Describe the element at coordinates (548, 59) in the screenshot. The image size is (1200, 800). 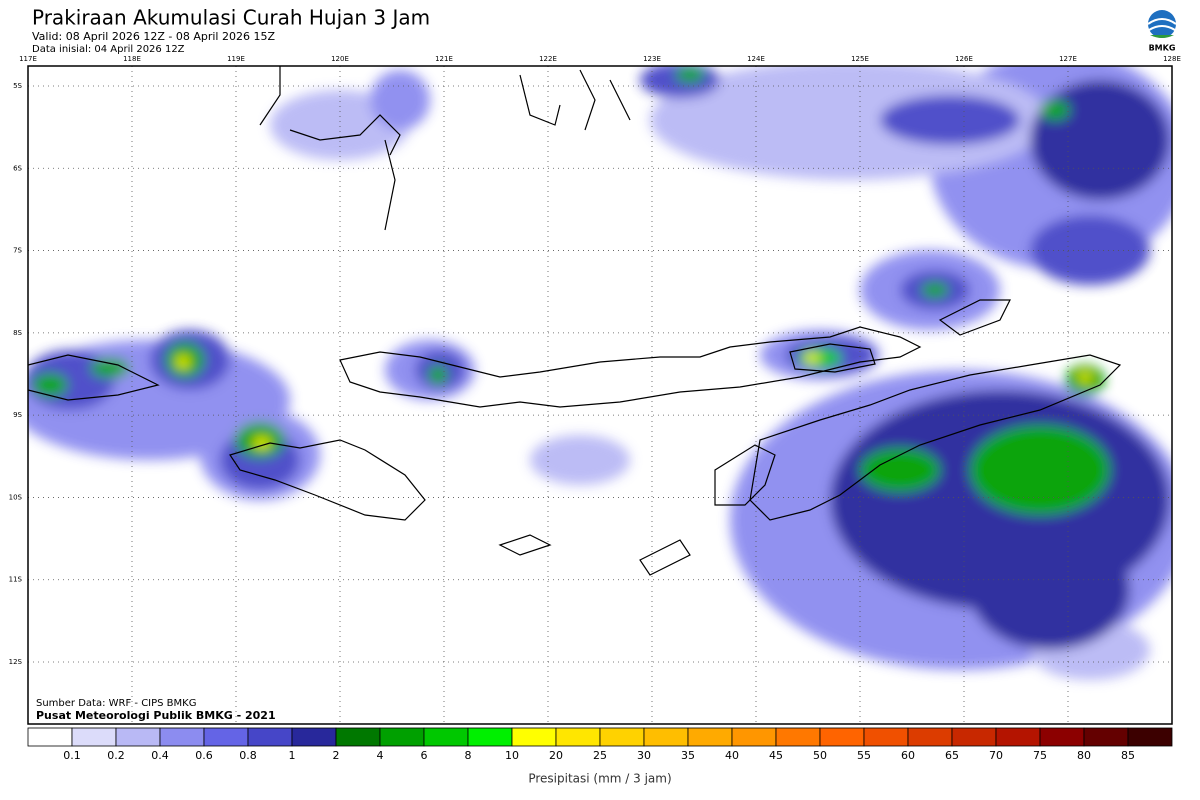
I see `lon-label: 122E` at that location.